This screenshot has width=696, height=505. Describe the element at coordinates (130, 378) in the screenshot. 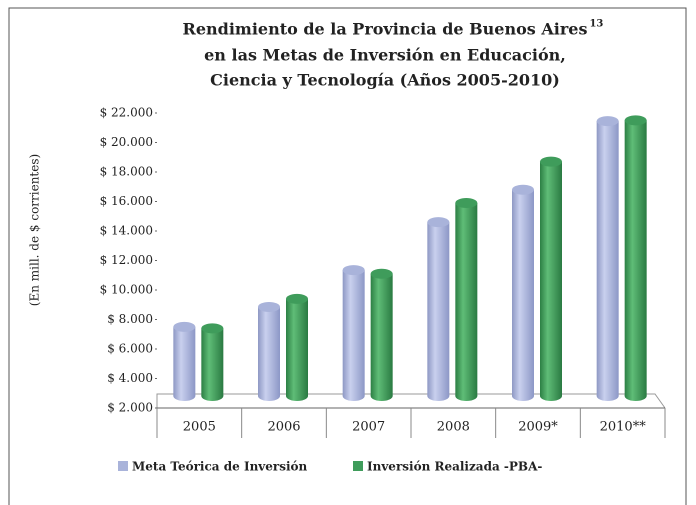

I see `y-tick-label: $ 4.000` at that location.